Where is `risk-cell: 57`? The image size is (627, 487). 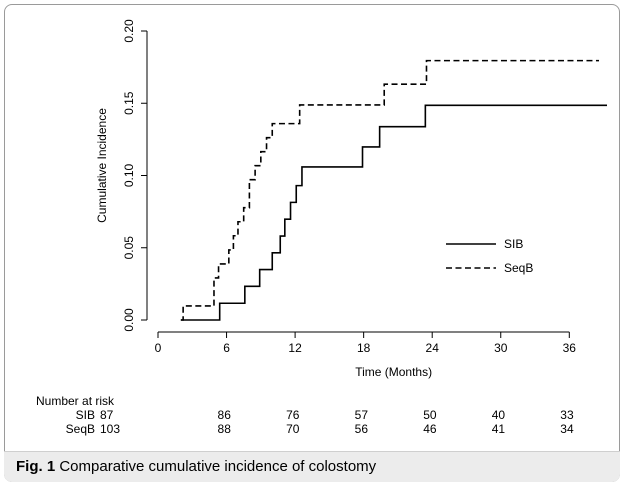 risk-cell: 57 is located at coordinates (361, 415).